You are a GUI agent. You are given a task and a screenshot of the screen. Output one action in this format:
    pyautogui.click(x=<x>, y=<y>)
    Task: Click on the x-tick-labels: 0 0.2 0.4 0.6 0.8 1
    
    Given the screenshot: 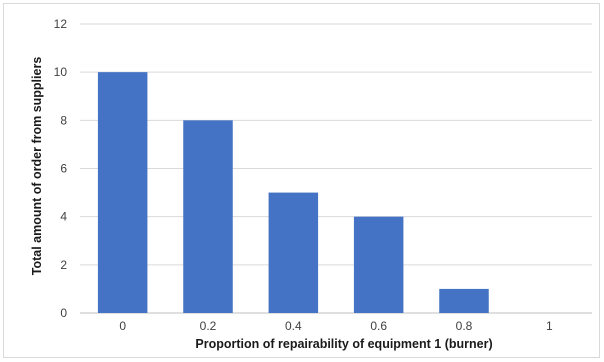 What is the action you would take?
    pyautogui.click(x=336, y=326)
    